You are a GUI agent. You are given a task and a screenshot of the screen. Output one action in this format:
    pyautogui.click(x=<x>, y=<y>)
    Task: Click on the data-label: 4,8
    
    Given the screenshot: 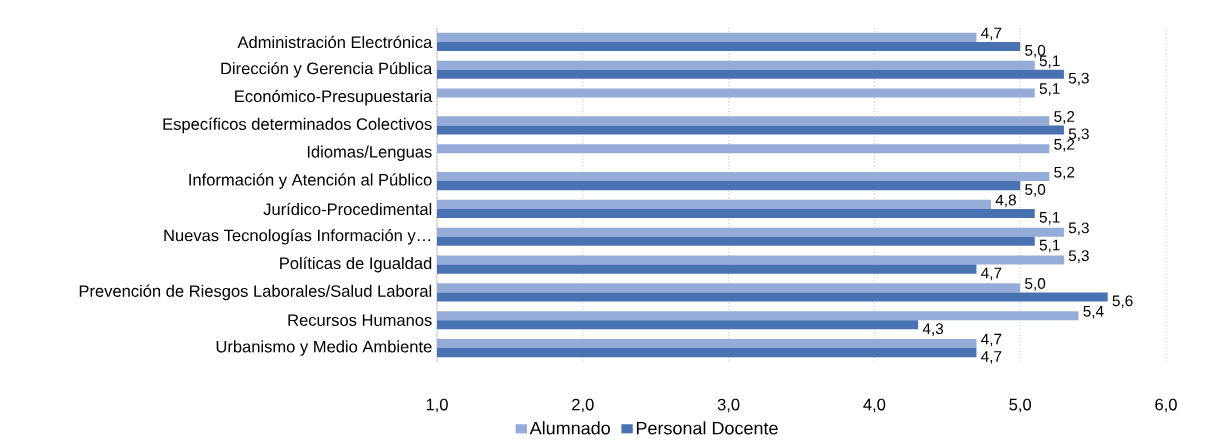 What is the action you would take?
    pyautogui.click(x=1005, y=201)
    